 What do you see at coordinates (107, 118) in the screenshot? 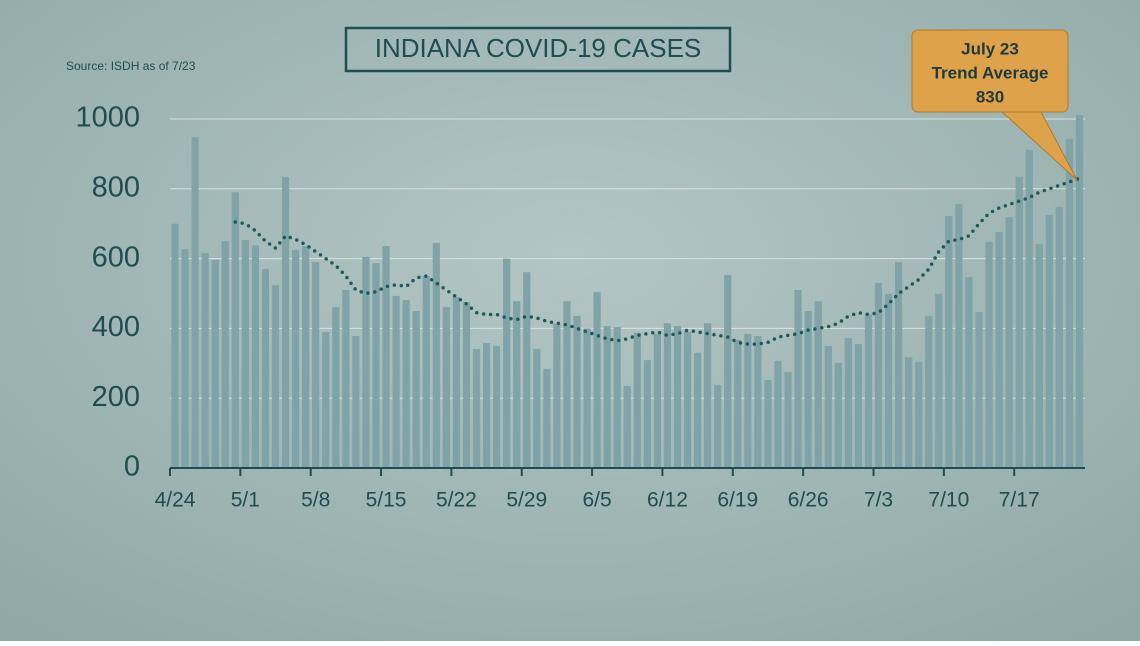
I see `y-tick-label: 1000` at bounding box center [107, 118].